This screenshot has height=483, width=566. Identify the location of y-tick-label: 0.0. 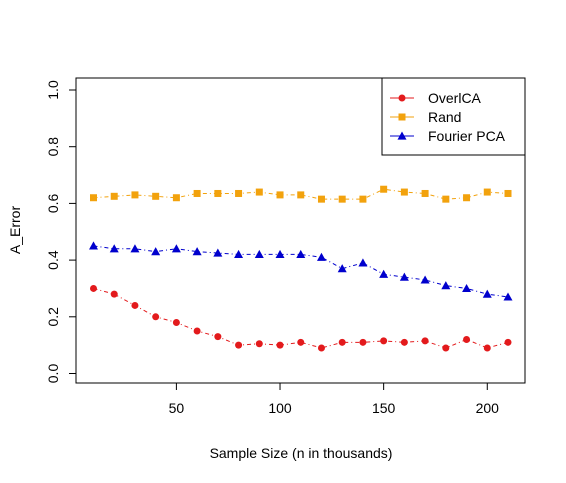
(53, 374).